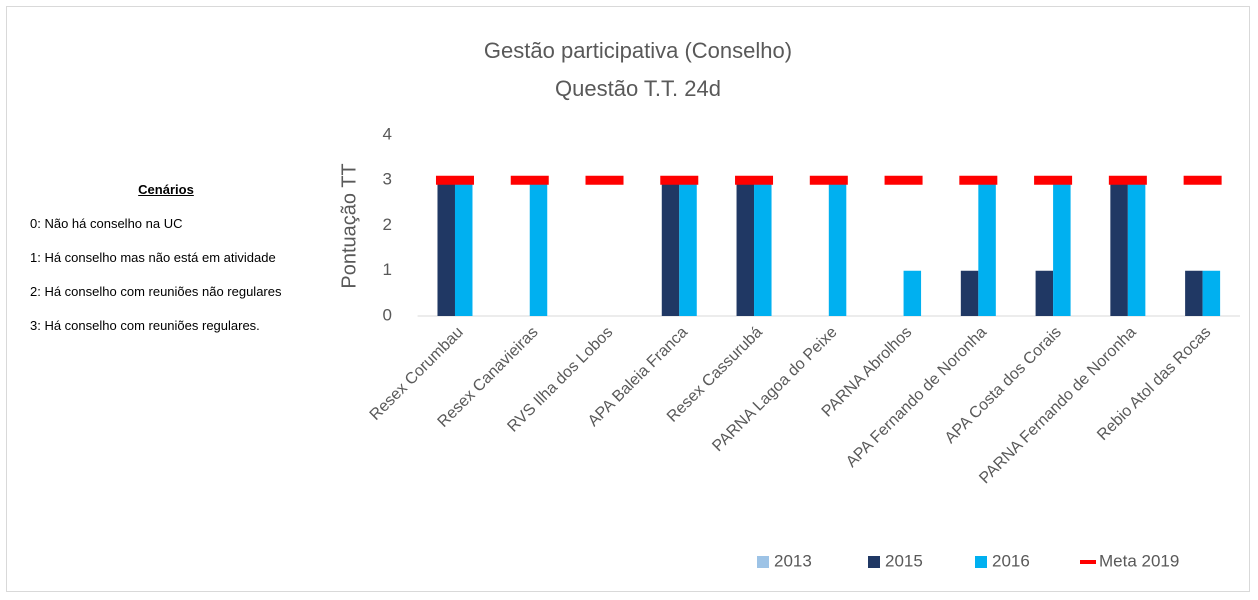  What do you see at coordinates (638, 88) in the screenshot?
I see `chart-subtitle: Questão T.T. 24d` at bounding box center [638, 88].